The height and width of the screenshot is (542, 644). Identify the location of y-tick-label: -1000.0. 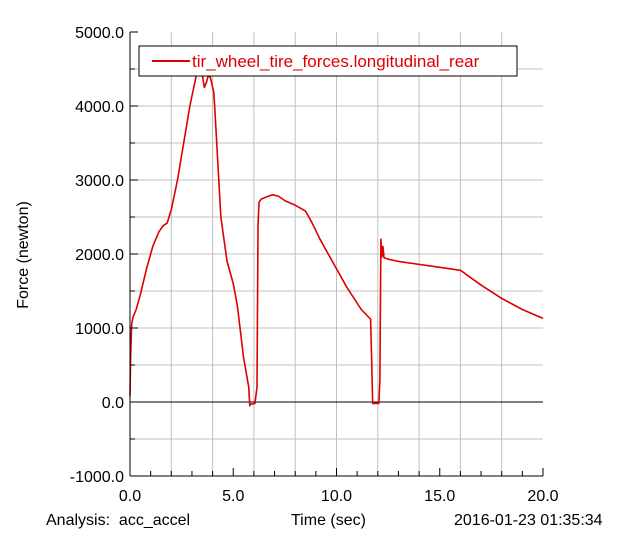
(97, 477).